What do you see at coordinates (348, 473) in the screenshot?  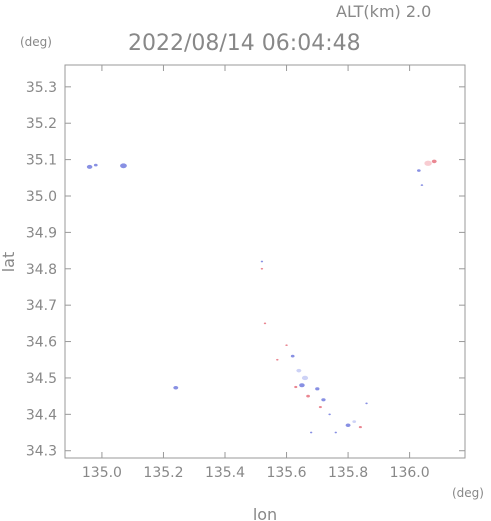 I see `x-tick-label: 135.8` at bounding box center [348, 473].